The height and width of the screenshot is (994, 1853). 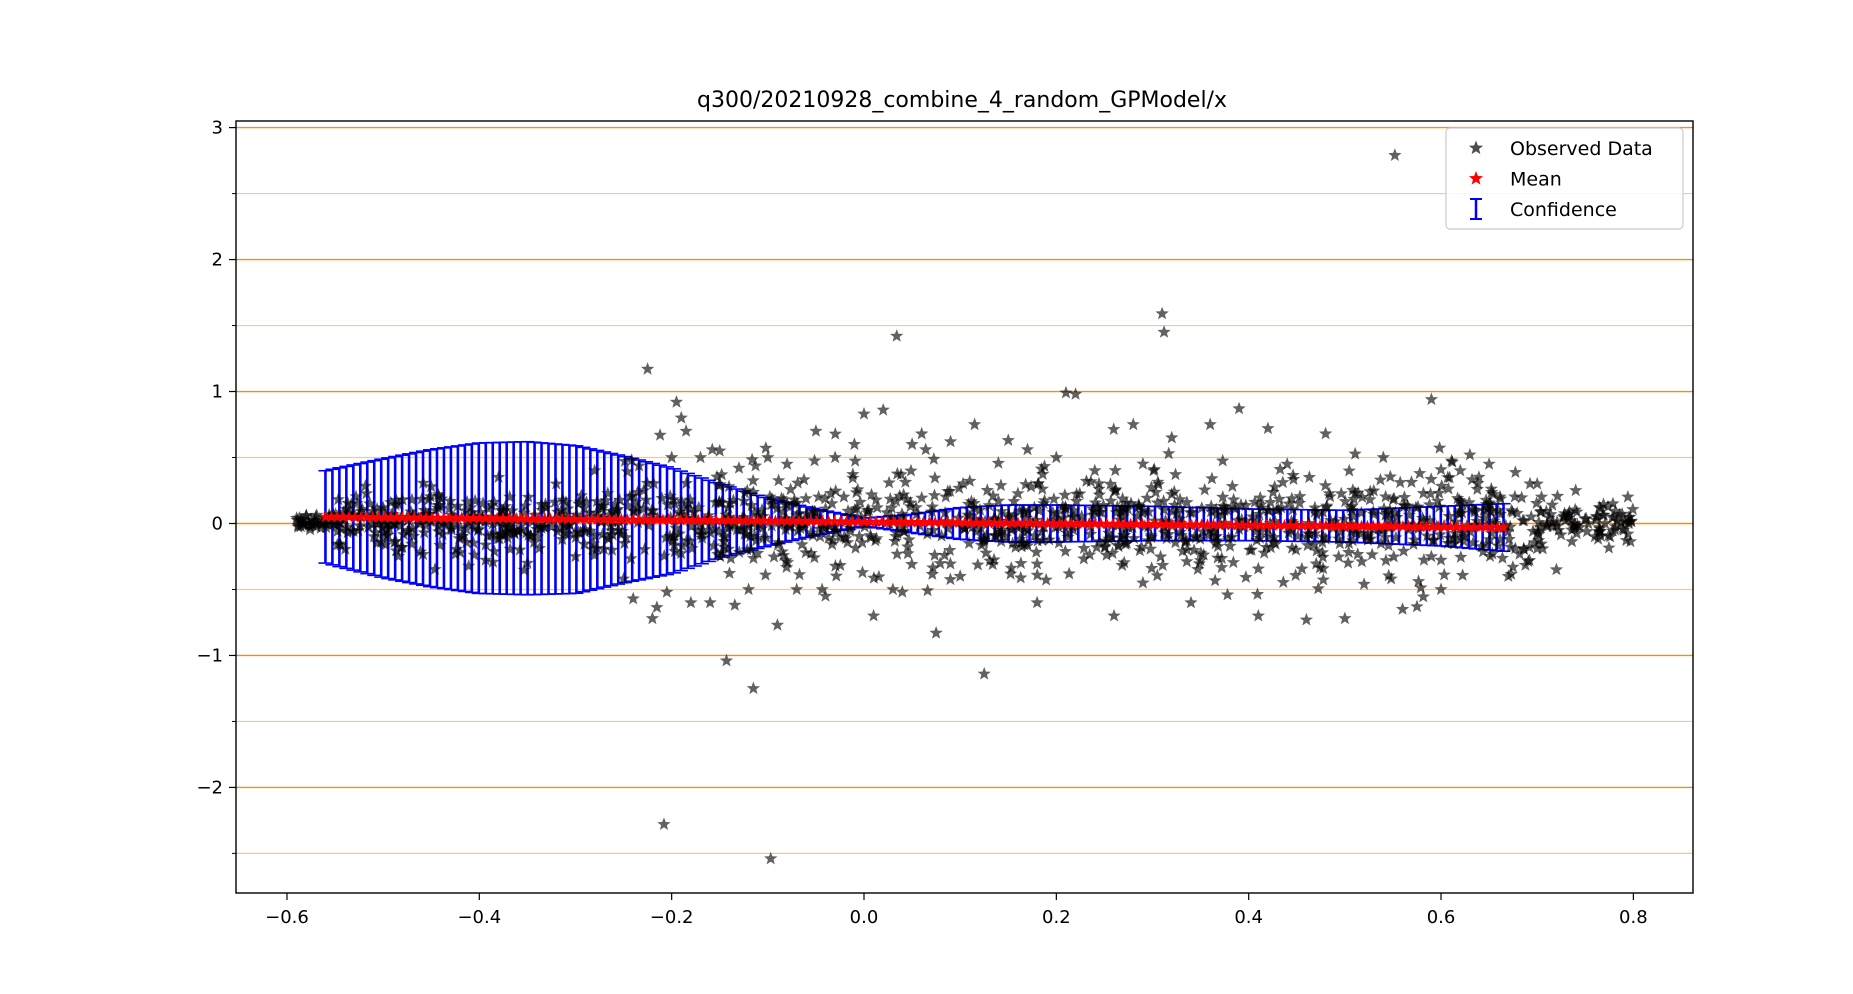 I want to click on x-tick-label: 0.6, so click(x=1441, y=917).